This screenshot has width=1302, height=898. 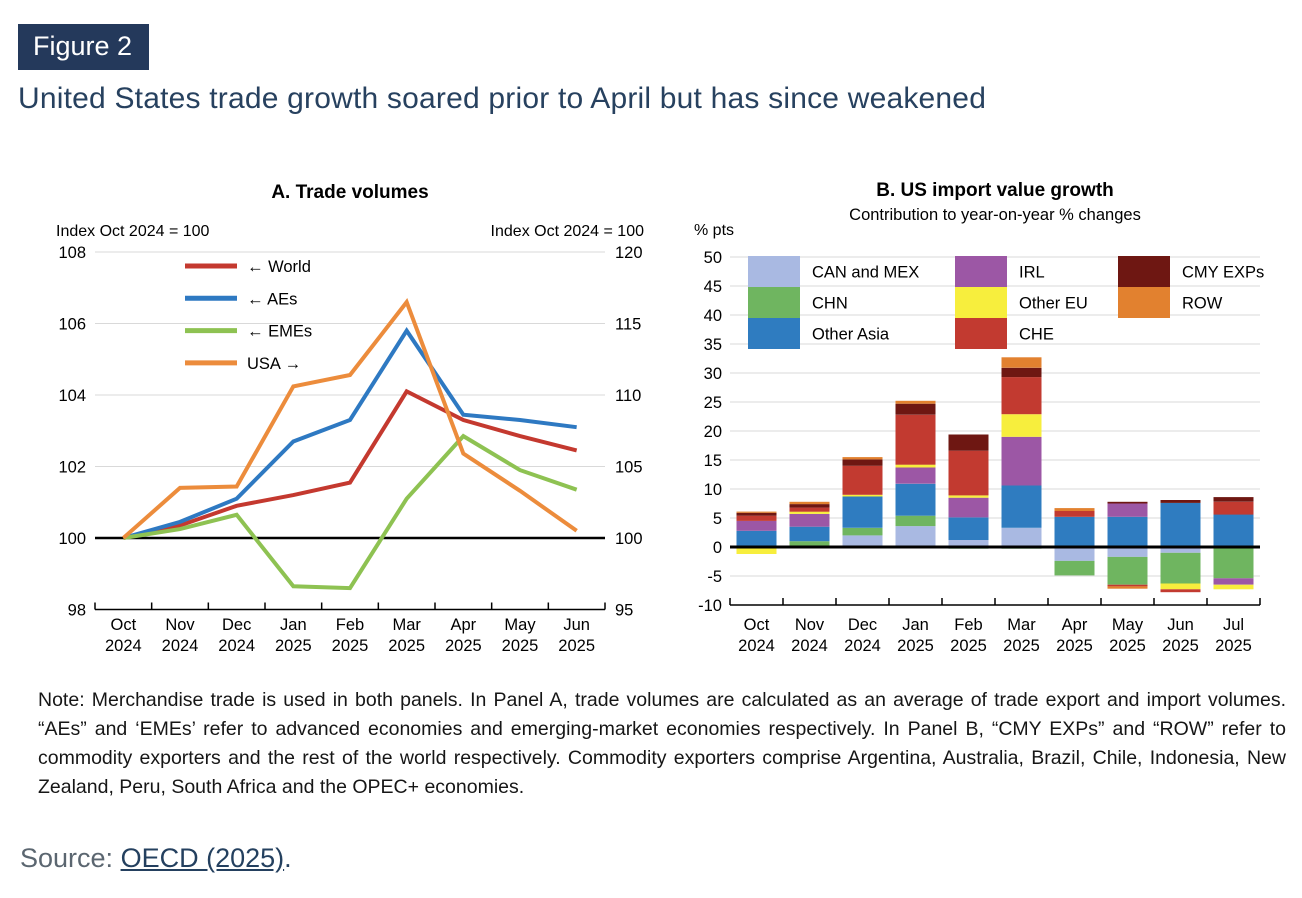 I want to click on y-tick-label: -10, so click(x=710, y=606).